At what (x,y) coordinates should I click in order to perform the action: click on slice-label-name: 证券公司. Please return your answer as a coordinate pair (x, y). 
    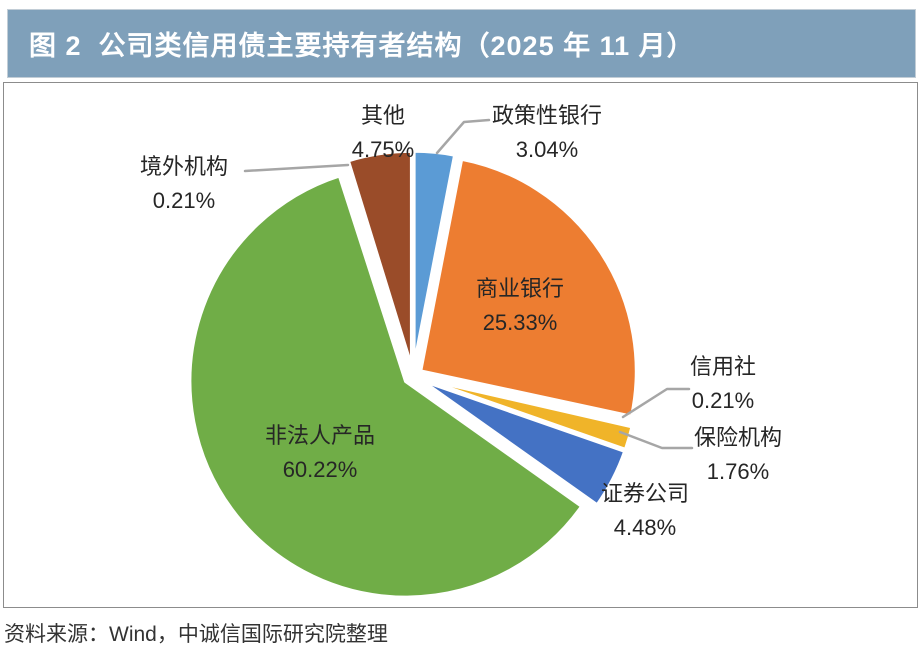
    Looking at the image, I should click on (644, 493).